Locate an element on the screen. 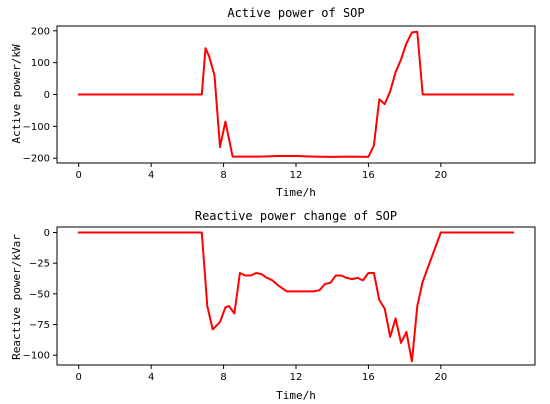 Image resolution: width=550 pixels, height=404 pixels. chart-title: Active power of SOP is located at coordinates (295, 13).